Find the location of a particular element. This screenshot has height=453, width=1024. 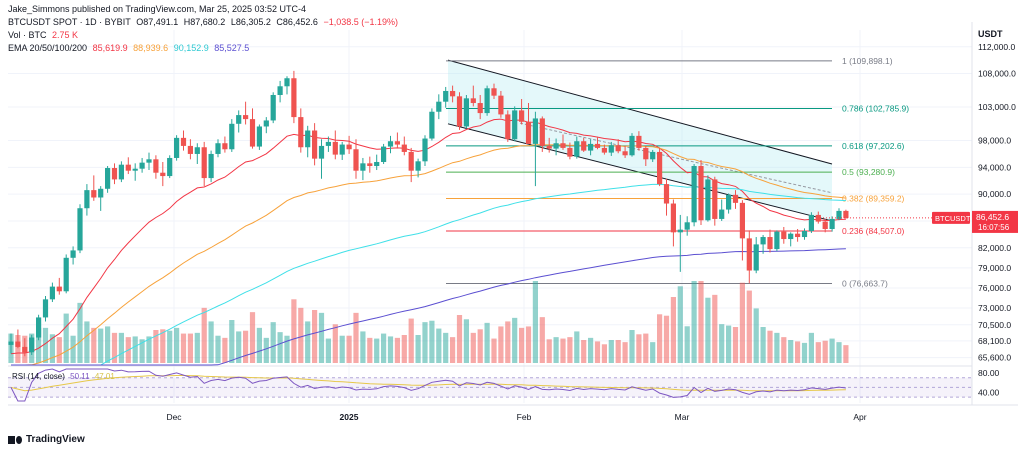

ema200-value: 85,527.5 is located at coordinates (232, 48).